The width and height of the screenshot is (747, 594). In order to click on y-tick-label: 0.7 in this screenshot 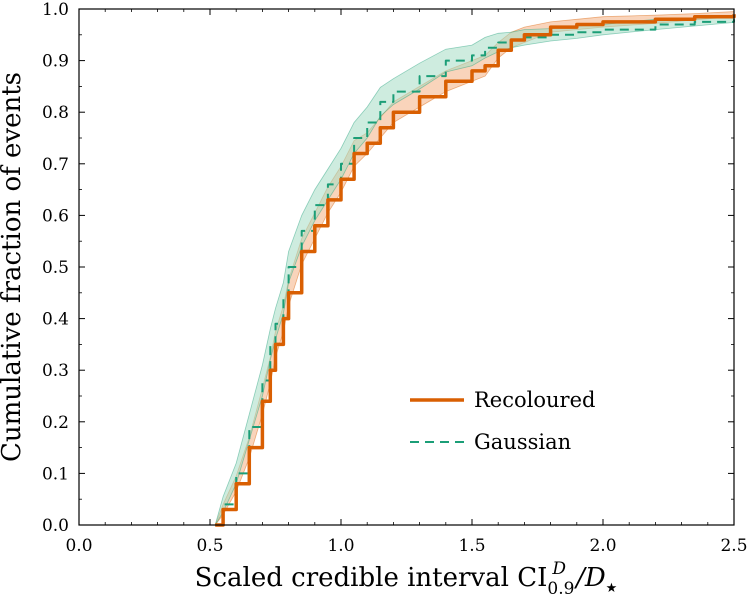, I will do `click(55, 165)`.